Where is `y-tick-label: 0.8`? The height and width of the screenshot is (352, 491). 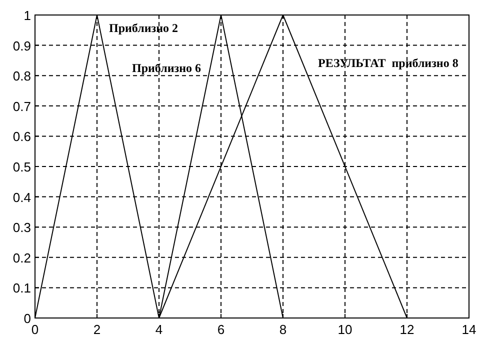
y-tick-label: 0.8 is located at coordinates (21, 76).